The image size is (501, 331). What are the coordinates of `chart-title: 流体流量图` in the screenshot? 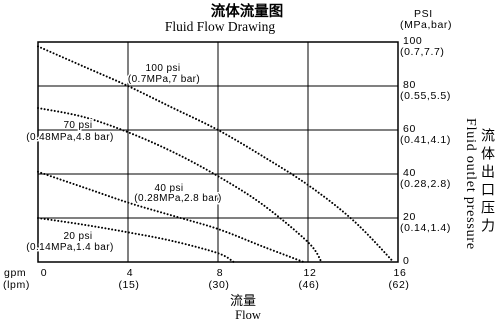 It's located at (247, 11).